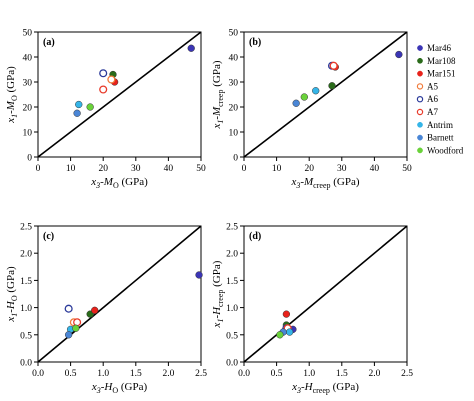 The width and height of the screenshot is (474, 401). I want to click on data-point-a5, so click(111, 79).